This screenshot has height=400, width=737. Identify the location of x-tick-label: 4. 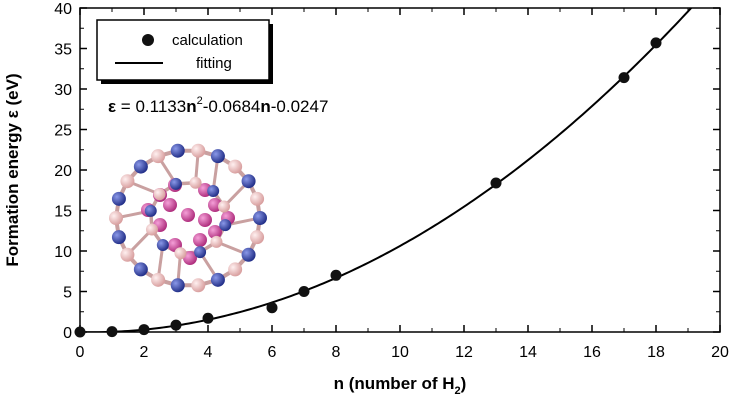
(208, 352).